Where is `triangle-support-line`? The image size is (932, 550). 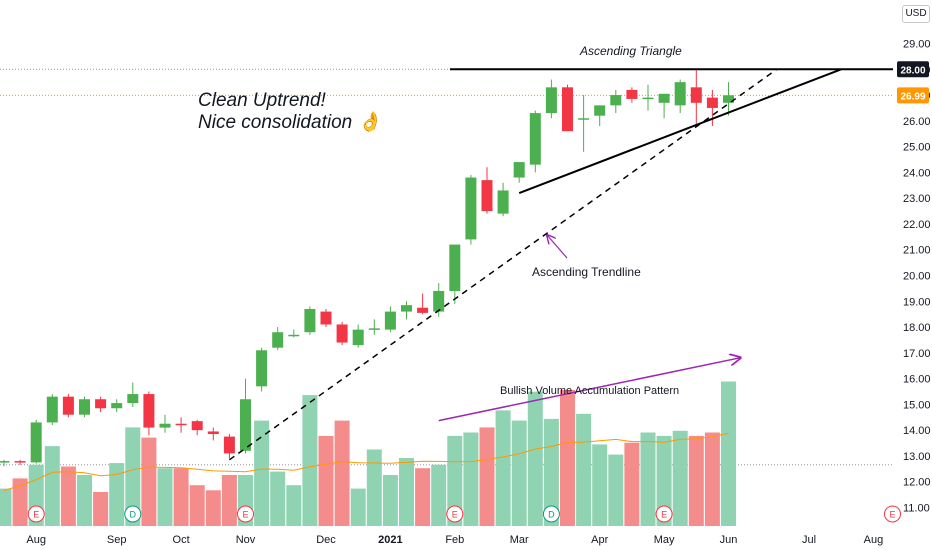
triangle-support-line is located at coordinates (680, 131).